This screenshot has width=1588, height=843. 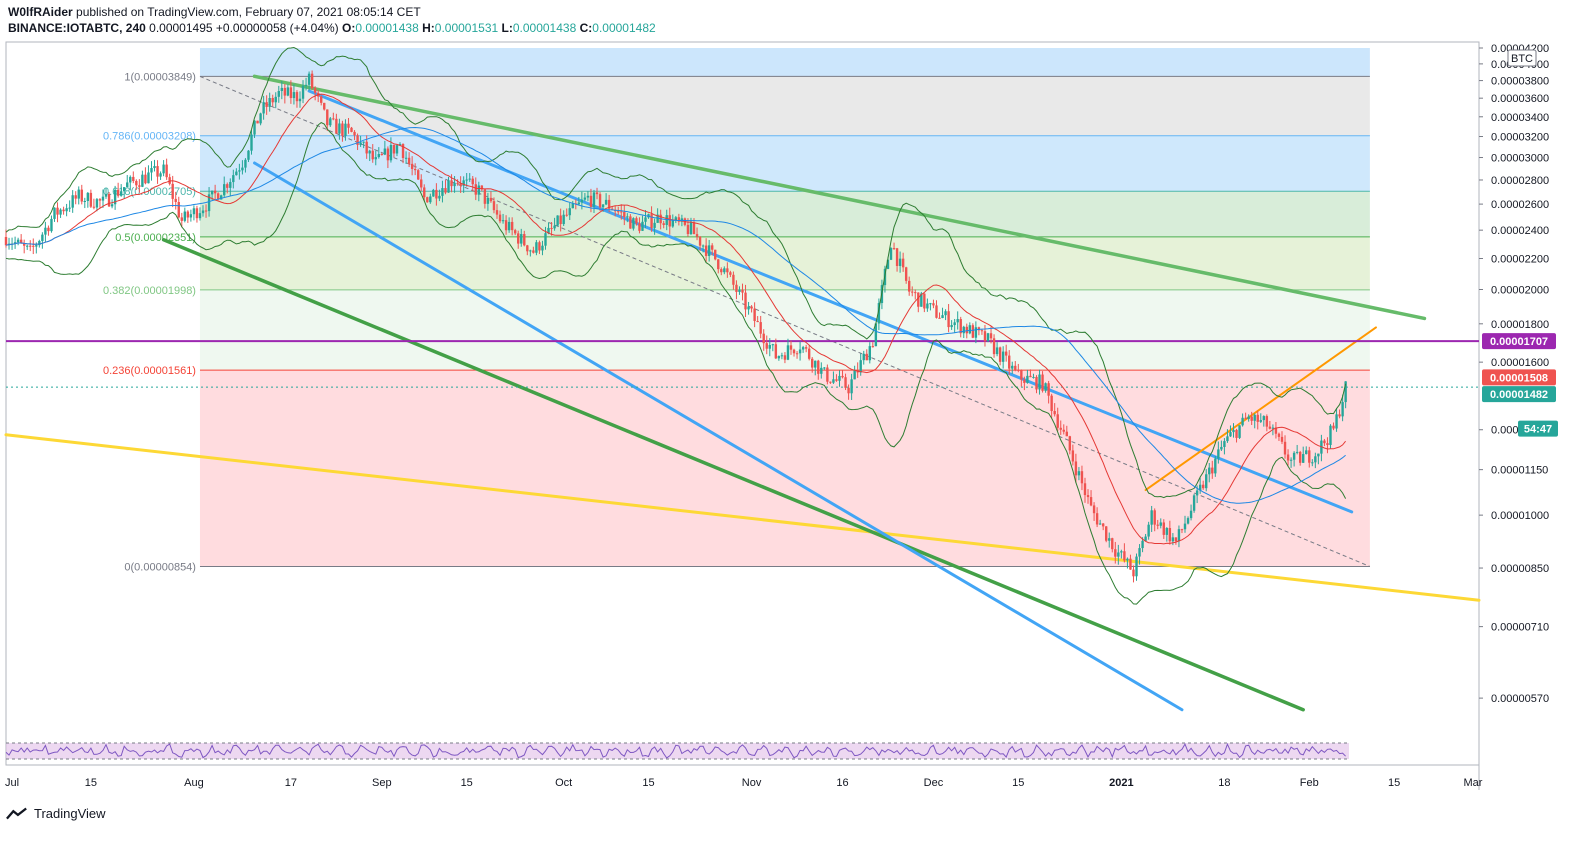 What do you see at coordinates (181, 28) in the screenshot?
I see `last-price: 0.00001495` at bounding box center [181, 28].